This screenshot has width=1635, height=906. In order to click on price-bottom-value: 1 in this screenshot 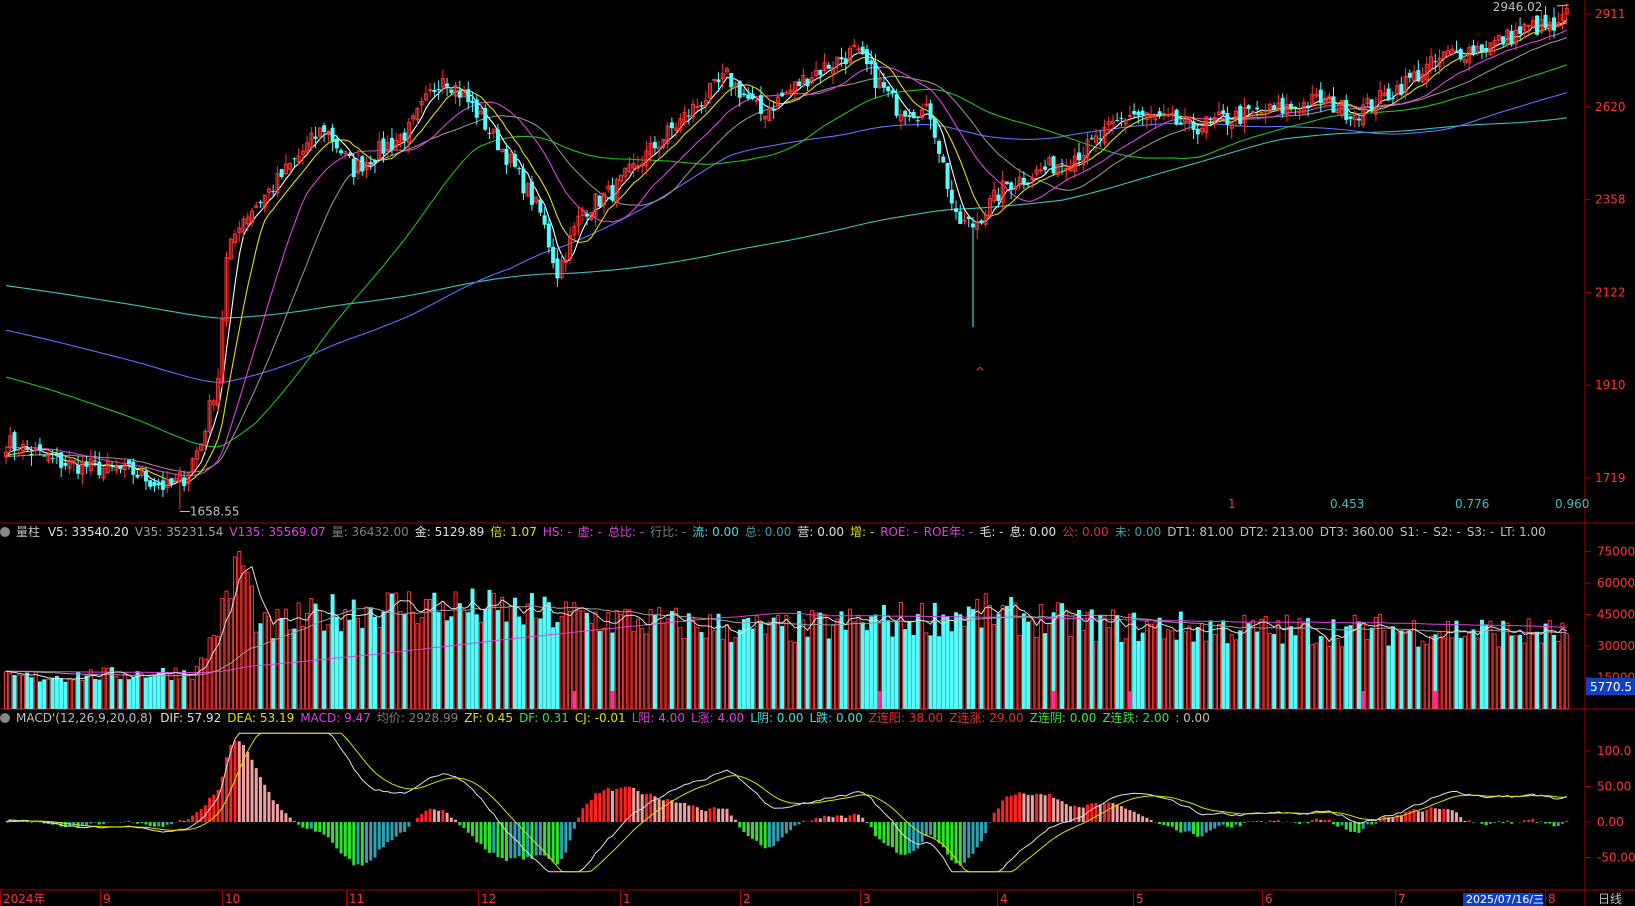, I will do `click(1232, 504)`.